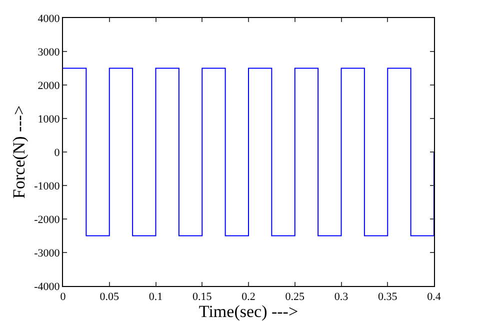 This screenshot has width=480, height=321. I want to click on x-tick-label: 0.2, so click(249, 297).